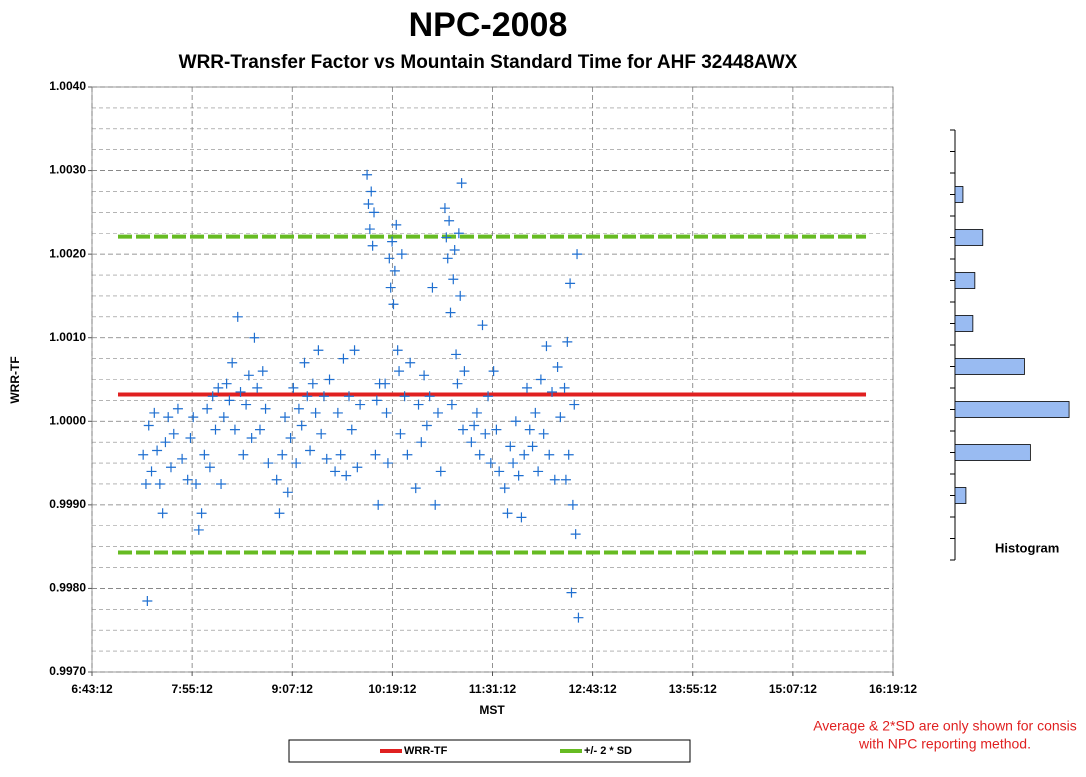 The image size is (1086, 777). Describe the element at coordinates (67, 337) in the screenshot. I see `y-tick-label: 1.0010` at that location.